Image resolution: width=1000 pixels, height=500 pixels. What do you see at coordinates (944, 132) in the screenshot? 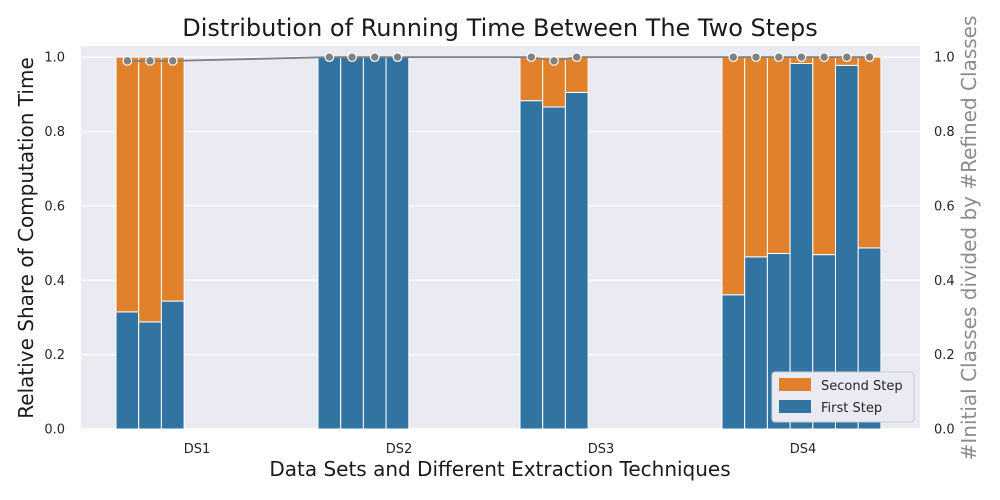
I see `y-right-tick-label: 0.8` at bounding box center [944, 132].